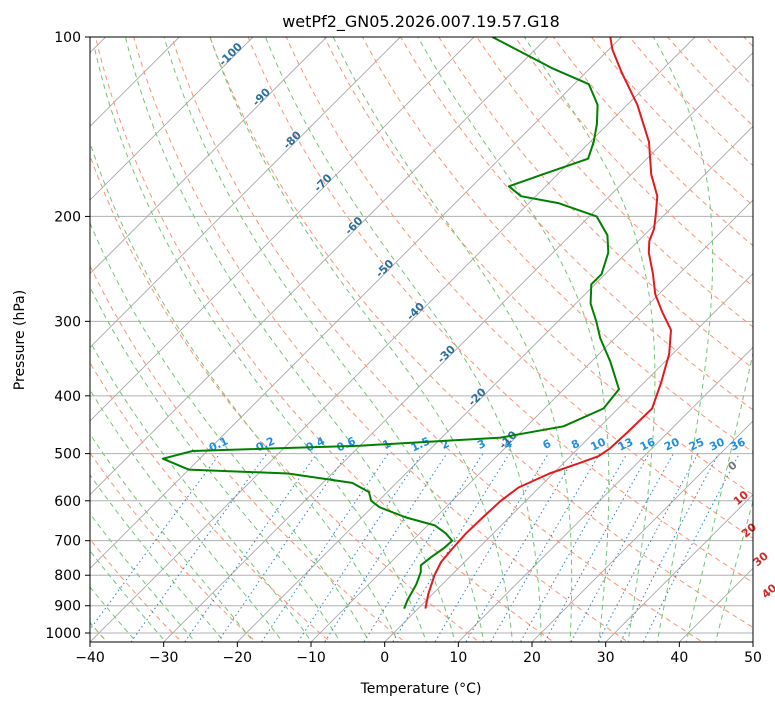 The height and width of the screenshot is (708, 775). What do you see at coordinates (67, 336) in the screenshot?
I see `y-axis: 100 200 300 400 500 600 700 800 900 1000` at bounding box center [67, 336].